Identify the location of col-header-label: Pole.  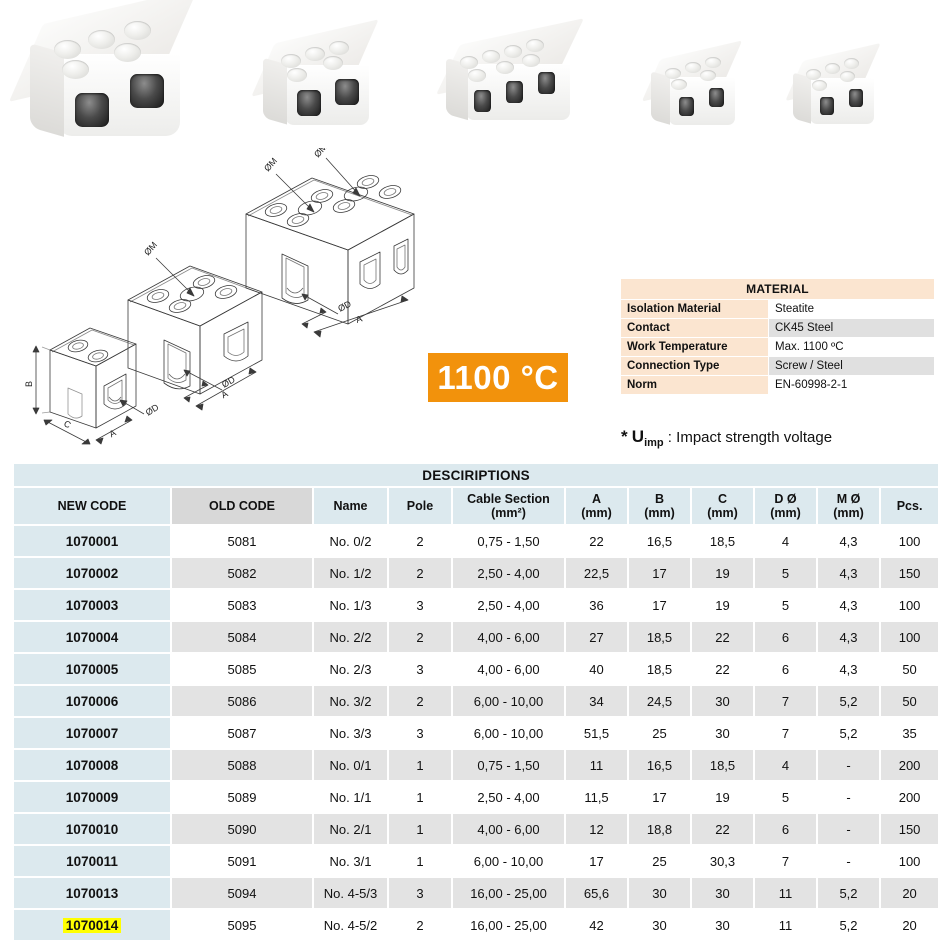
(420, 505).